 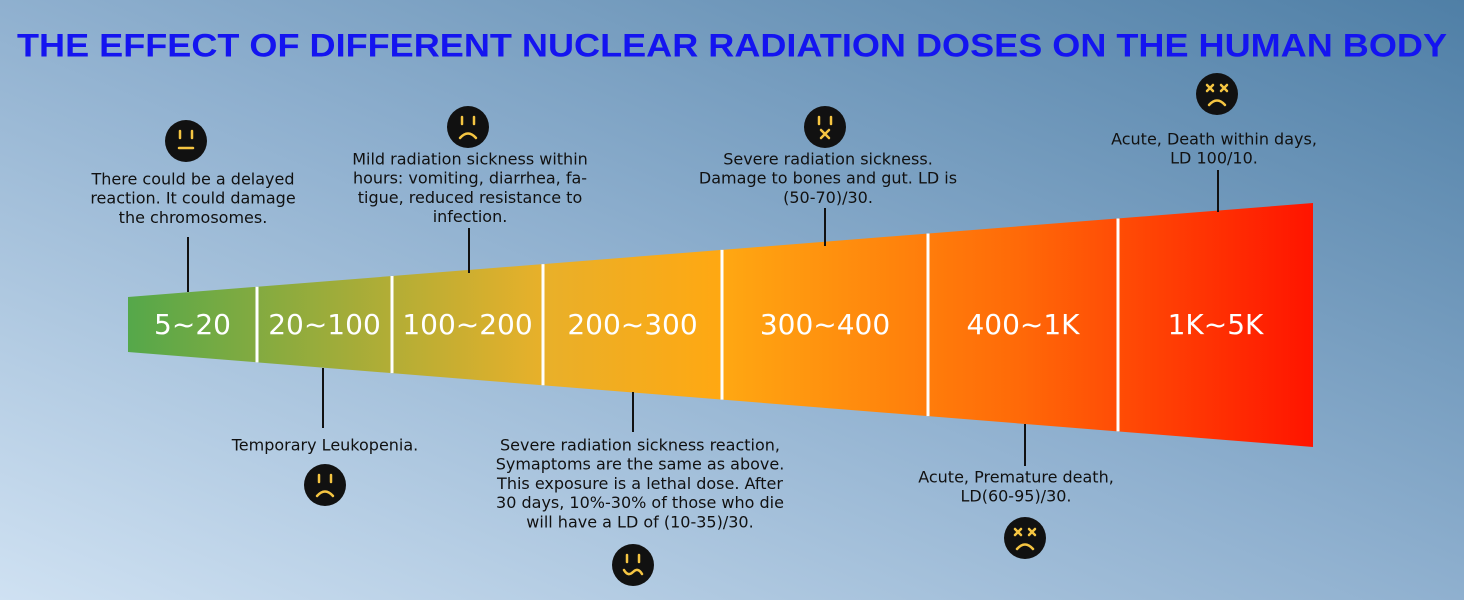 What do you see at coordinates (192, 198) in the screenshot?
I see `annotation-line: reaction. It could damage` at bounding box center [192, 198].